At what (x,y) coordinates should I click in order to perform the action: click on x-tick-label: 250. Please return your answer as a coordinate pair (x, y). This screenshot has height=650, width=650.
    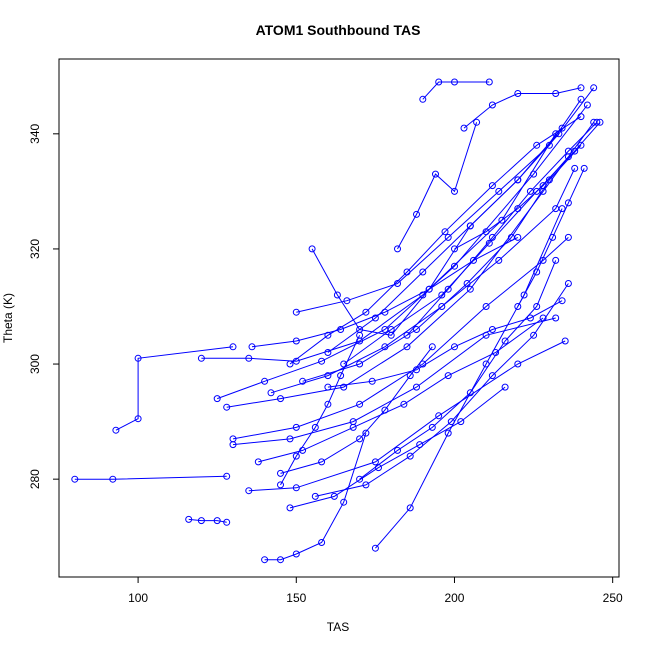
    Looking at the image, I should click on (613, 598).